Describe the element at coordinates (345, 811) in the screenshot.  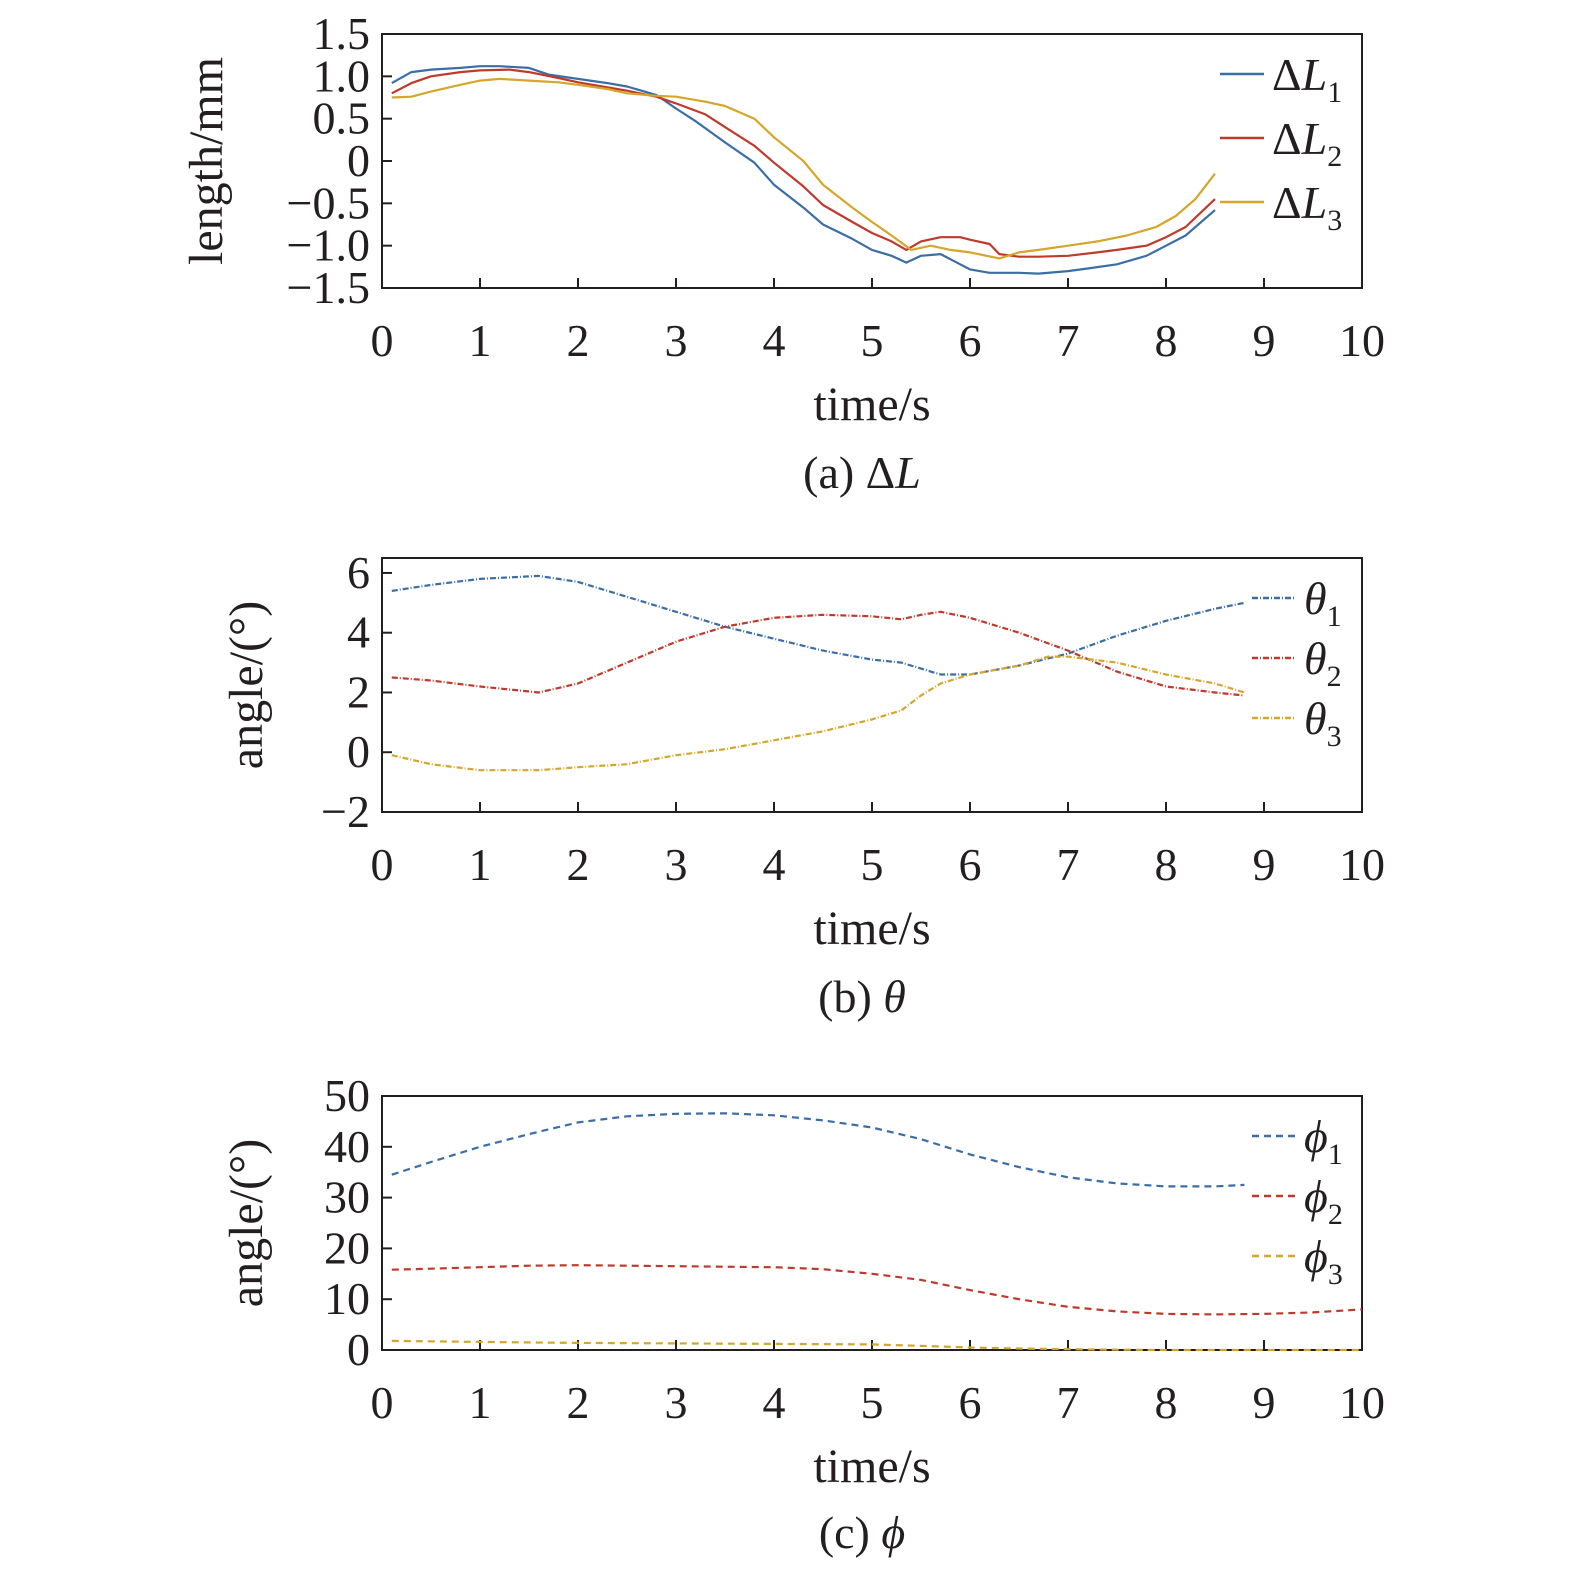
I see `y-tick-label: −2` at that location.